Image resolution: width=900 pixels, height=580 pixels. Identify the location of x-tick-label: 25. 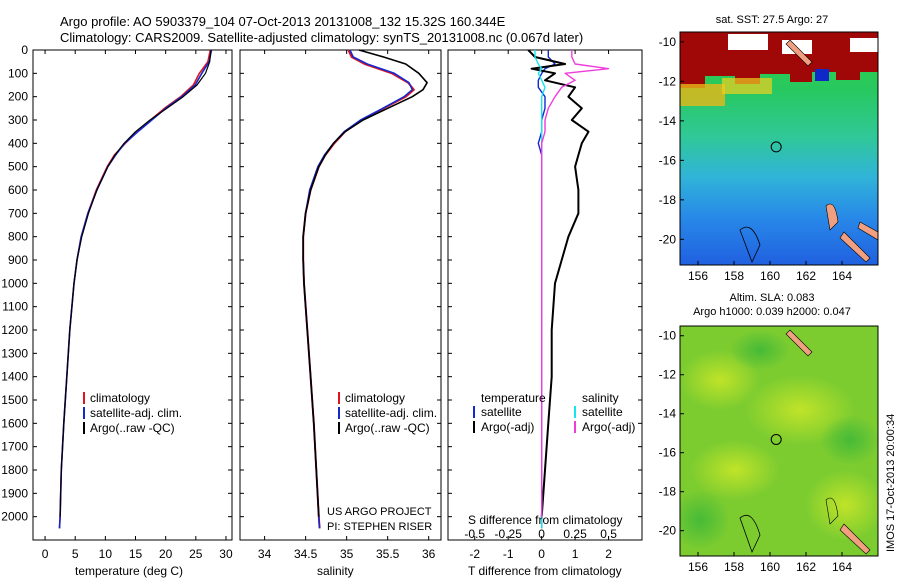
(196, 554).